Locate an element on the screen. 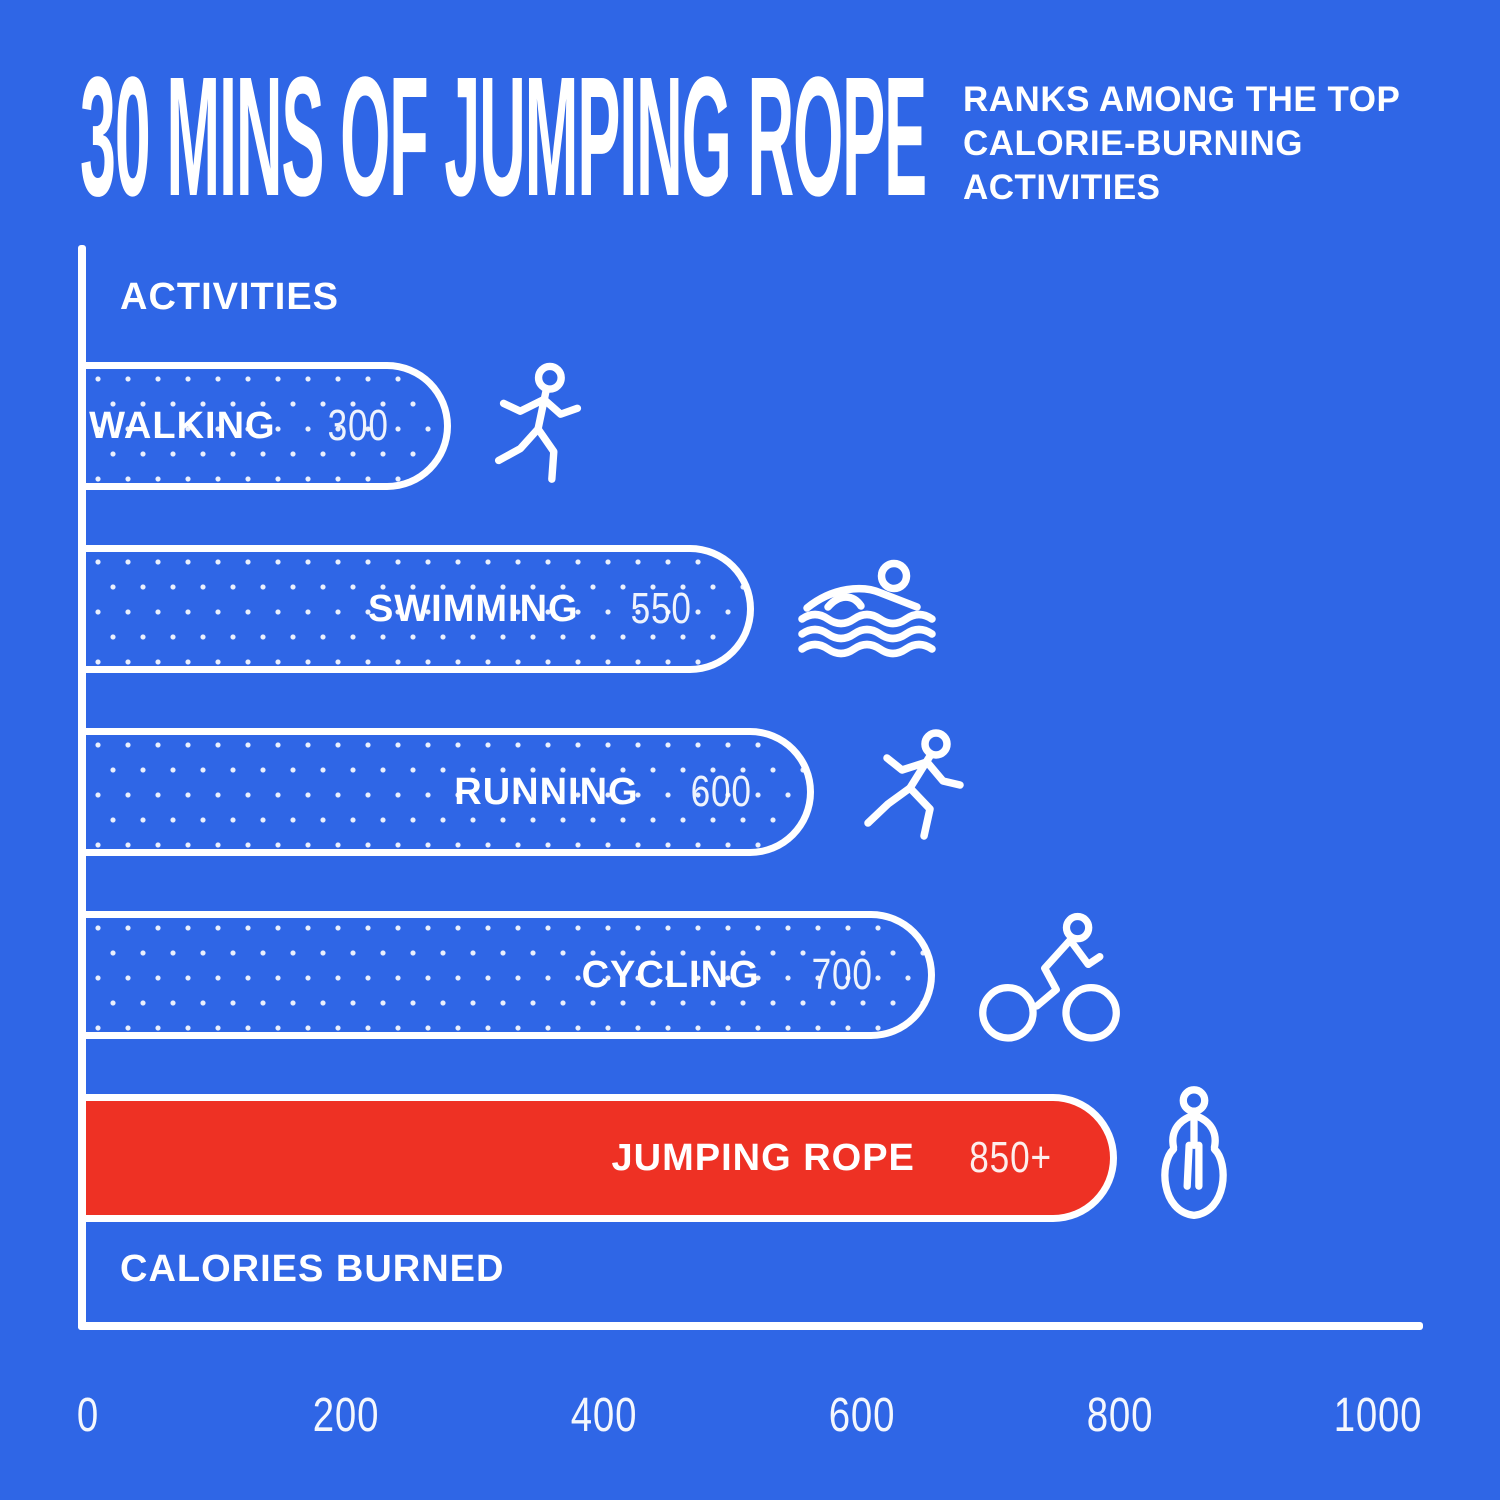 The image size is (1500, 1500). running-bar-label: RUNNING is located at coordinates (546, 791).